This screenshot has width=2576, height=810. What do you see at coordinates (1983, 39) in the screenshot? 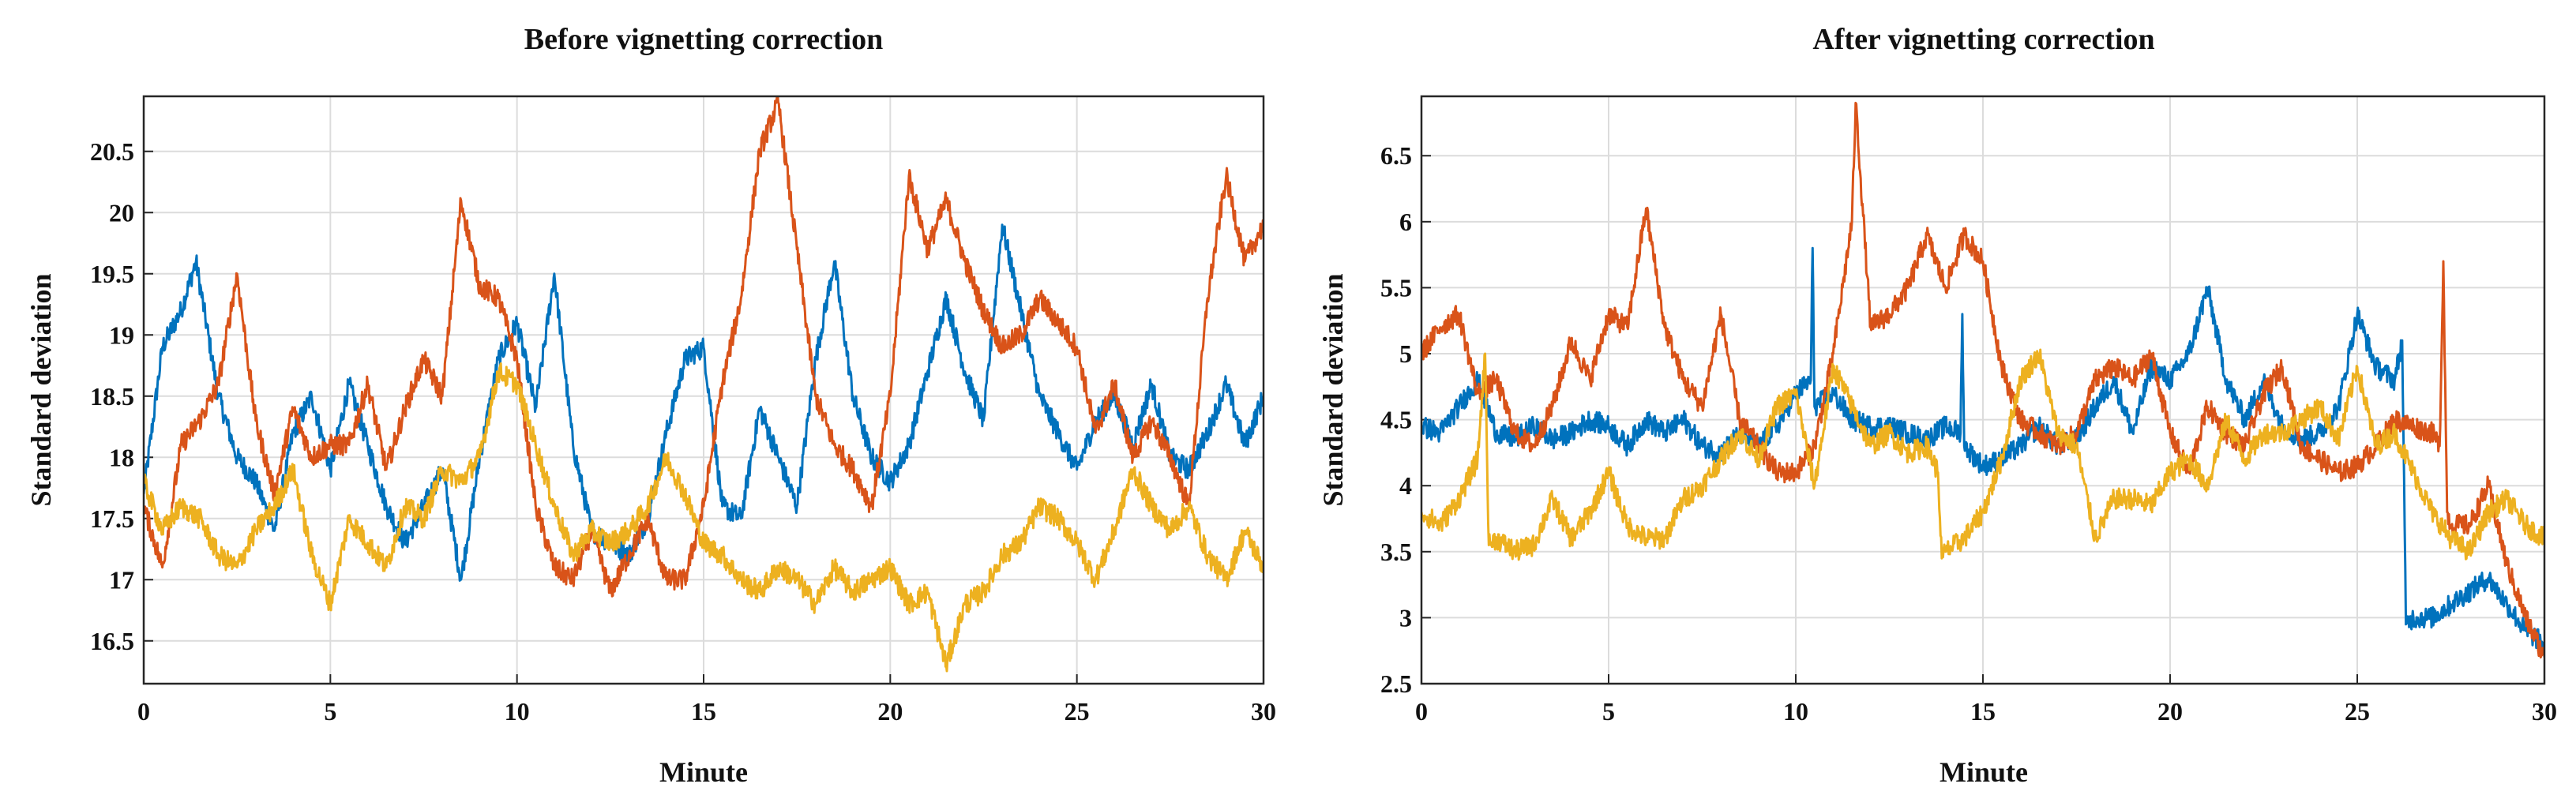
I see `chart-title: After vignetting correction` at bounding box center [1983, 39].